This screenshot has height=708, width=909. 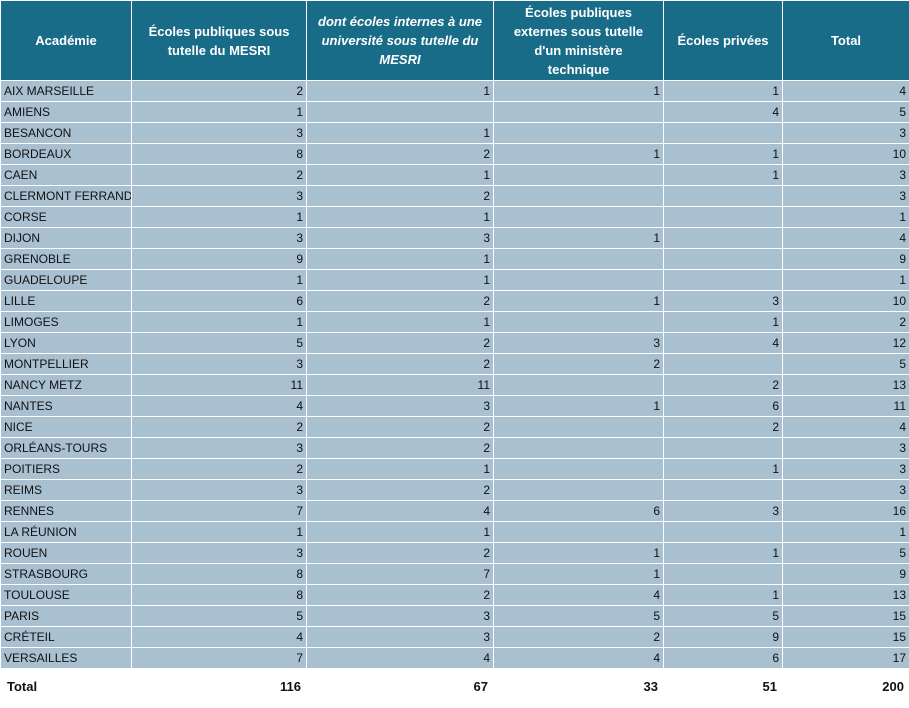 I want to click on row-label: DIJON, so click(x=66, y=238).